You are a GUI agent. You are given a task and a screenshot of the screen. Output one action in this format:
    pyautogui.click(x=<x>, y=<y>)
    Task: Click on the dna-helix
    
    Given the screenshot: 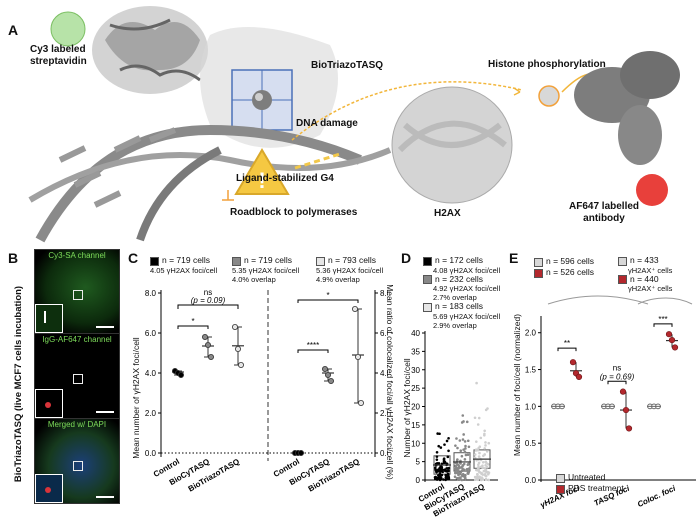 What is the action you would take?
    pyautogui.click(x=210, y=183)
    